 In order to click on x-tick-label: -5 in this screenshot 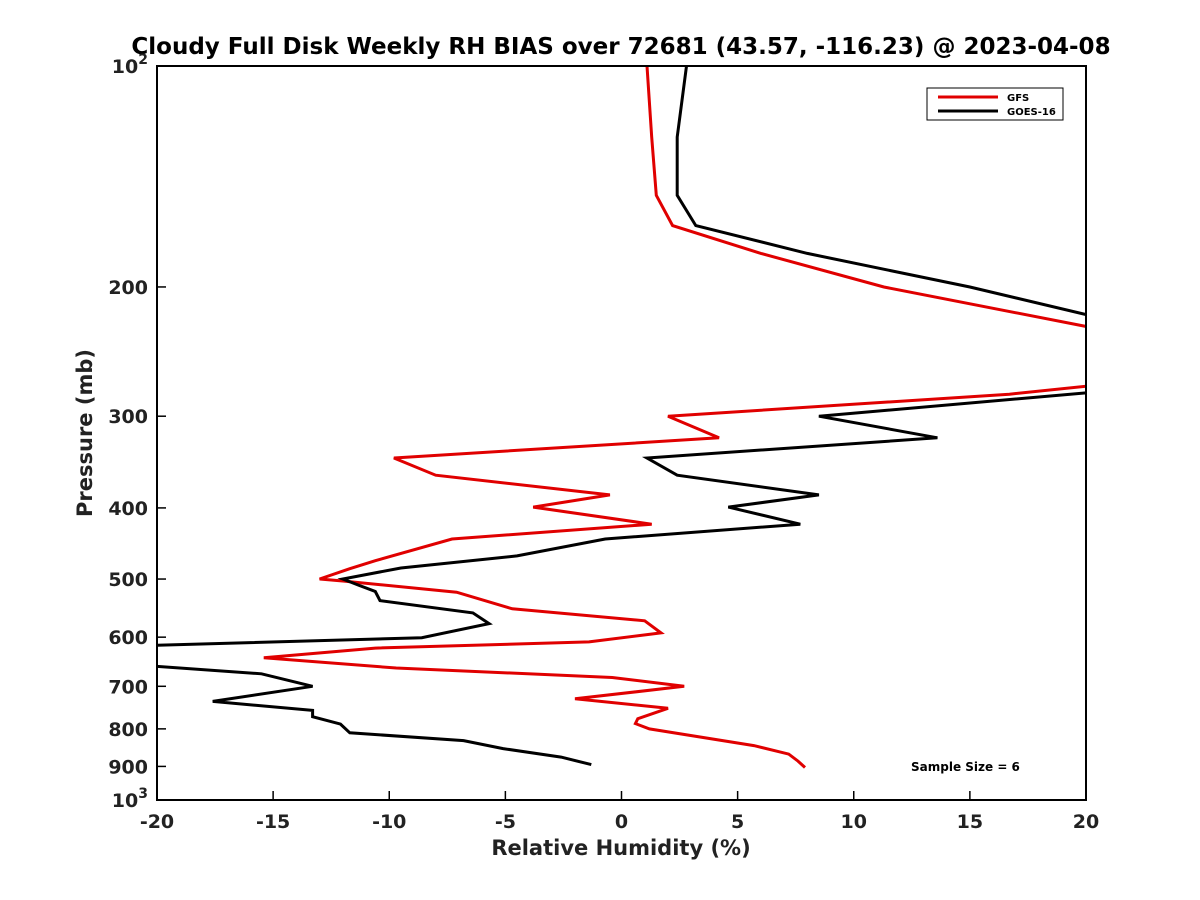, I will do `click(505, 822)`.